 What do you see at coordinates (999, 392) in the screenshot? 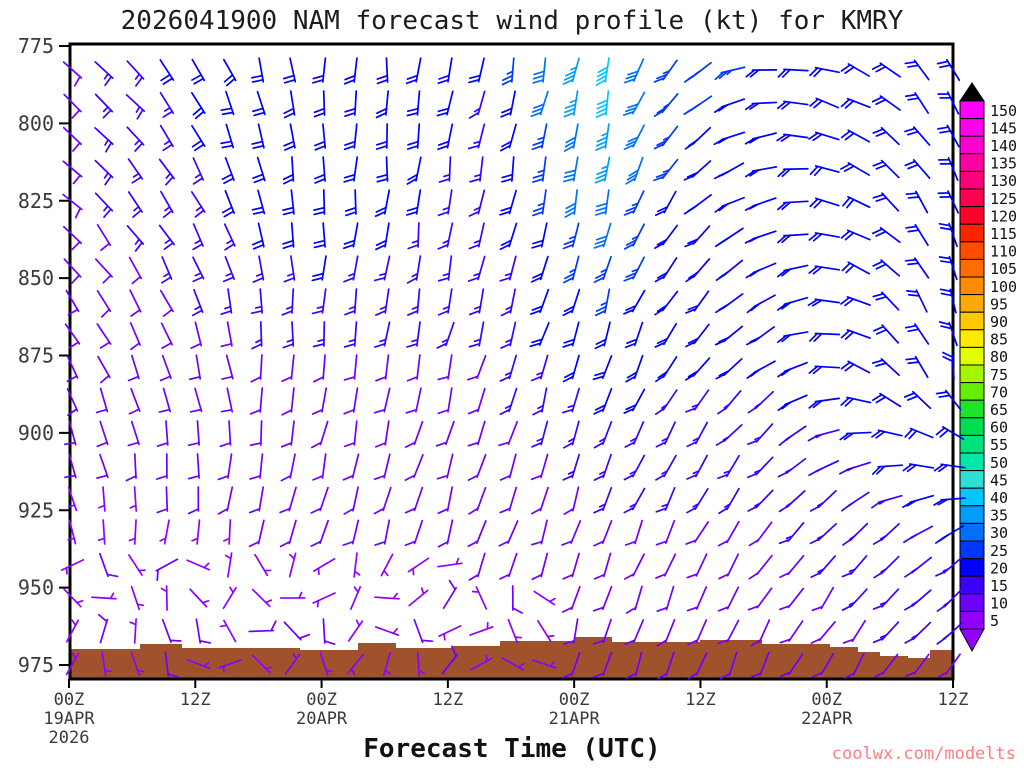
I see `colorbar-label: 70` at bounding box center [999, 392].